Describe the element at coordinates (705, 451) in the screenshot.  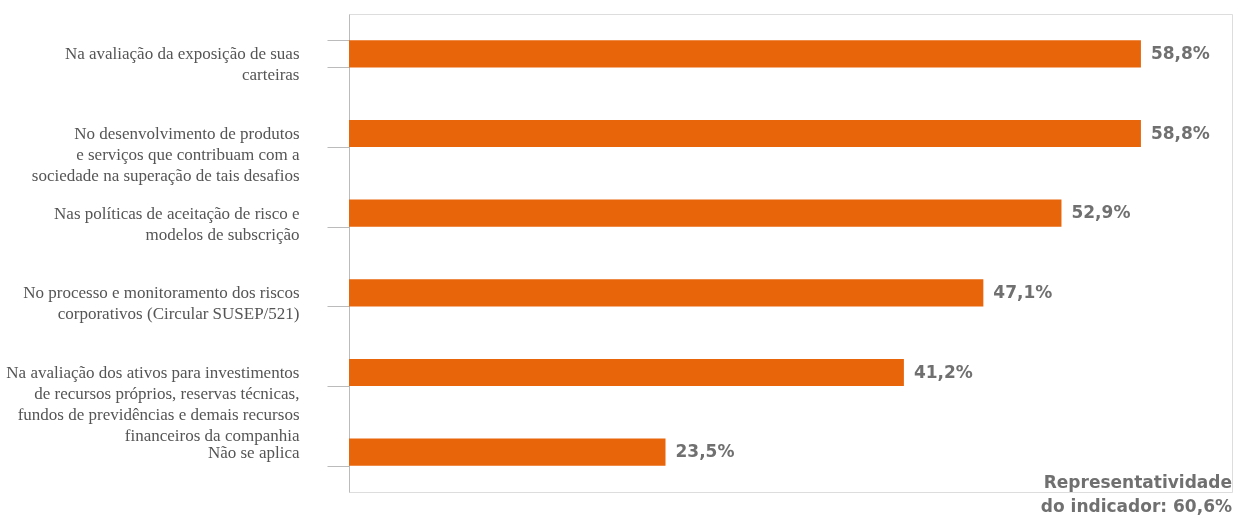
I see `data-label: 23,5%` at that location.